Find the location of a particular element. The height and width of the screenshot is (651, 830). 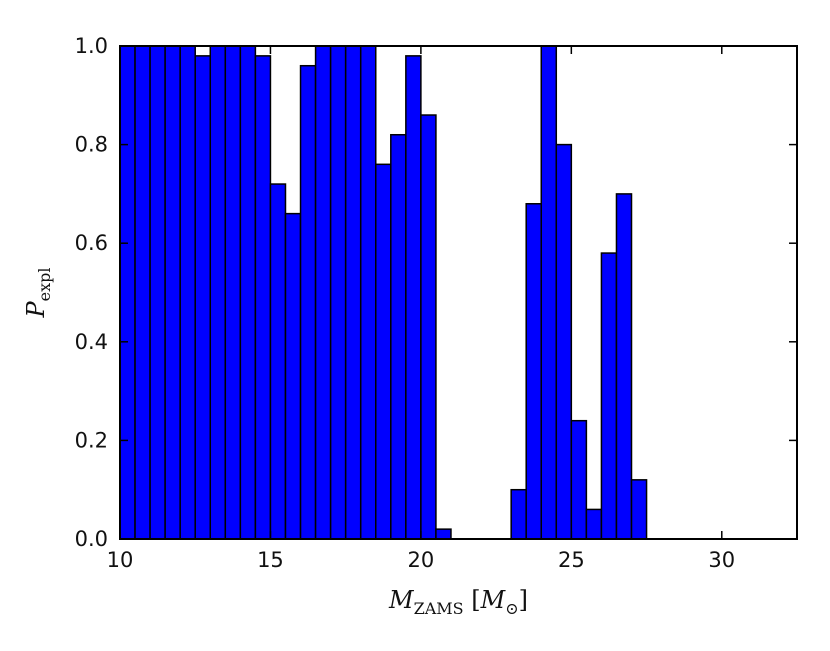

y-tick-label: 1.0 is located at coordinates (91, 46).